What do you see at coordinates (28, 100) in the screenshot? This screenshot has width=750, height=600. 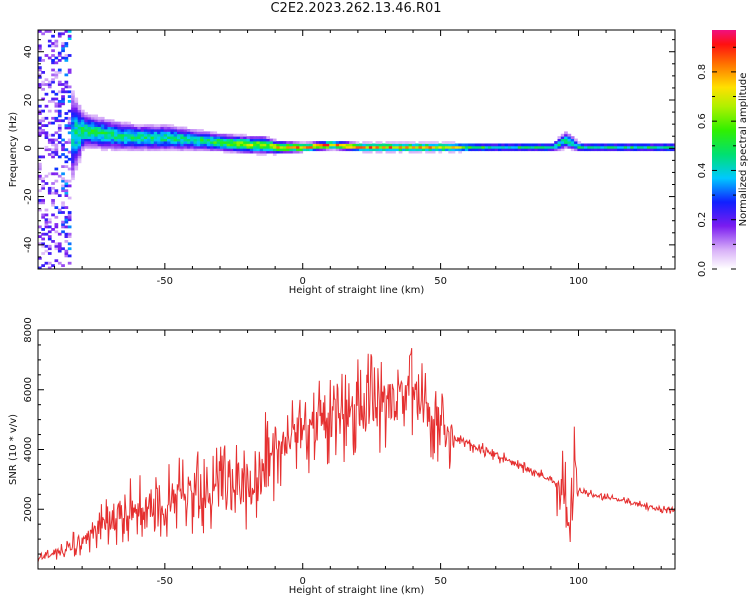 I see `spectrogram-y-tick-label: 20` at bounding box center [28, 100].